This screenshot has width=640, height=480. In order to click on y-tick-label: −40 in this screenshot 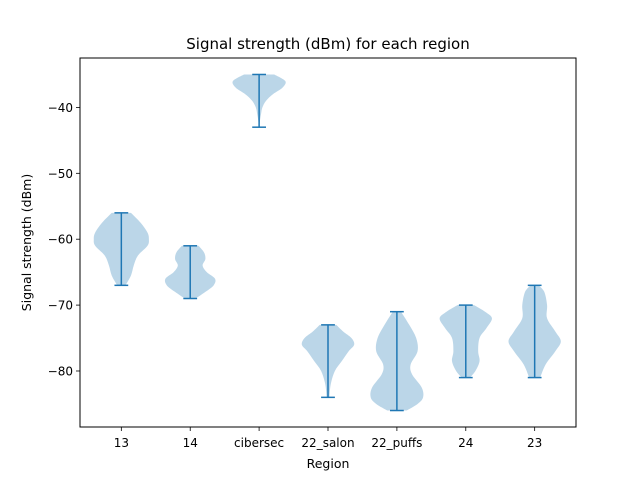, I will do `click(60, 108)`.